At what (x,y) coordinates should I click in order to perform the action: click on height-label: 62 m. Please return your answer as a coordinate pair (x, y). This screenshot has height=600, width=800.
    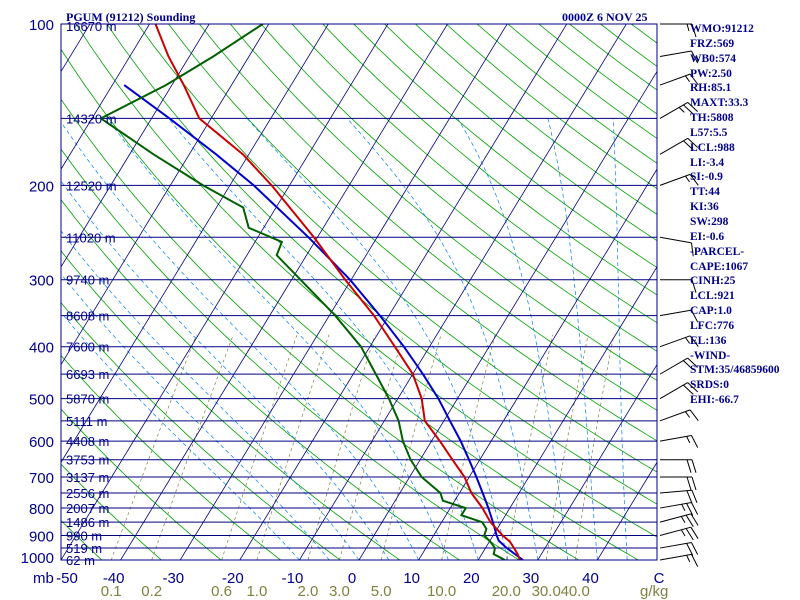
    Looking at the image, I should click on (80, 560).